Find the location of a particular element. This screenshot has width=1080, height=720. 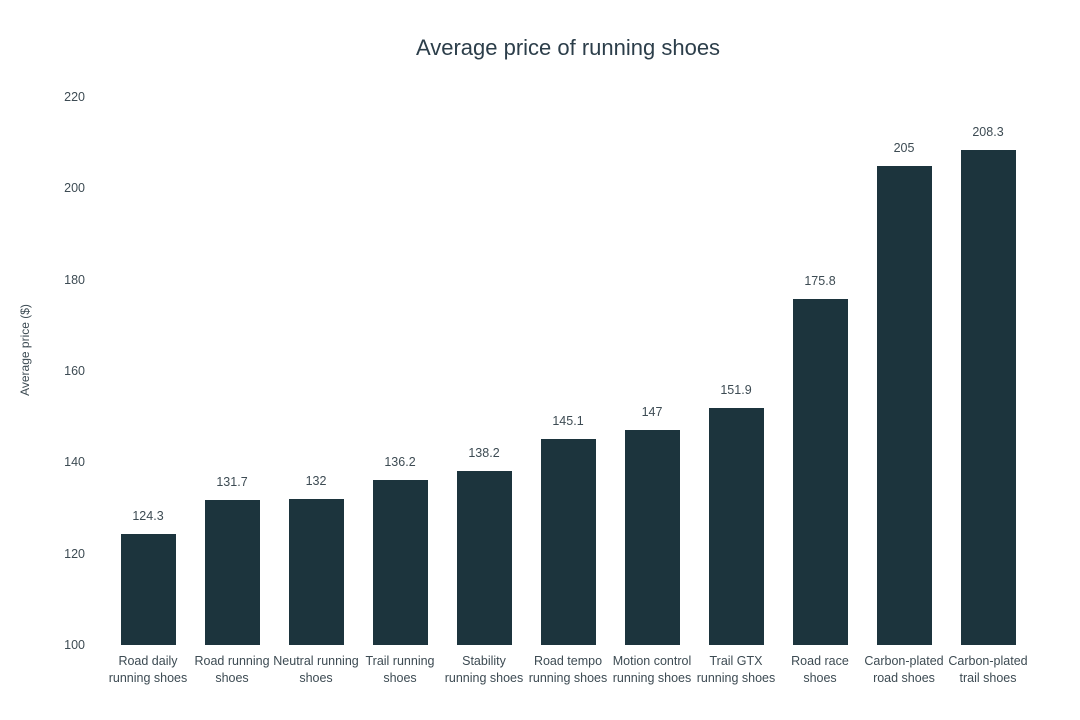

y-tick-label: 220 is located at coordinates (74, 97).